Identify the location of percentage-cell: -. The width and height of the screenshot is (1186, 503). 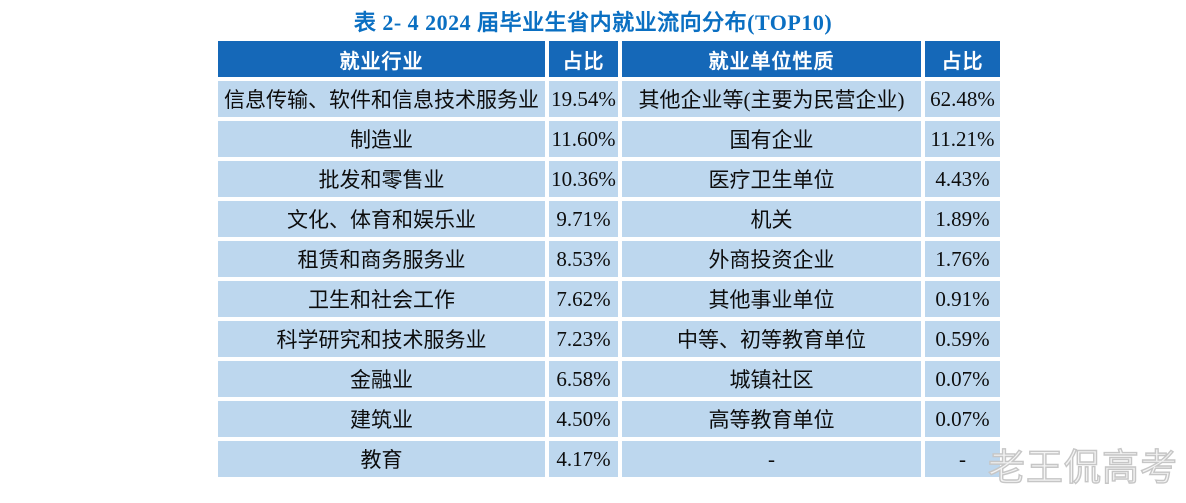
(962, 459).